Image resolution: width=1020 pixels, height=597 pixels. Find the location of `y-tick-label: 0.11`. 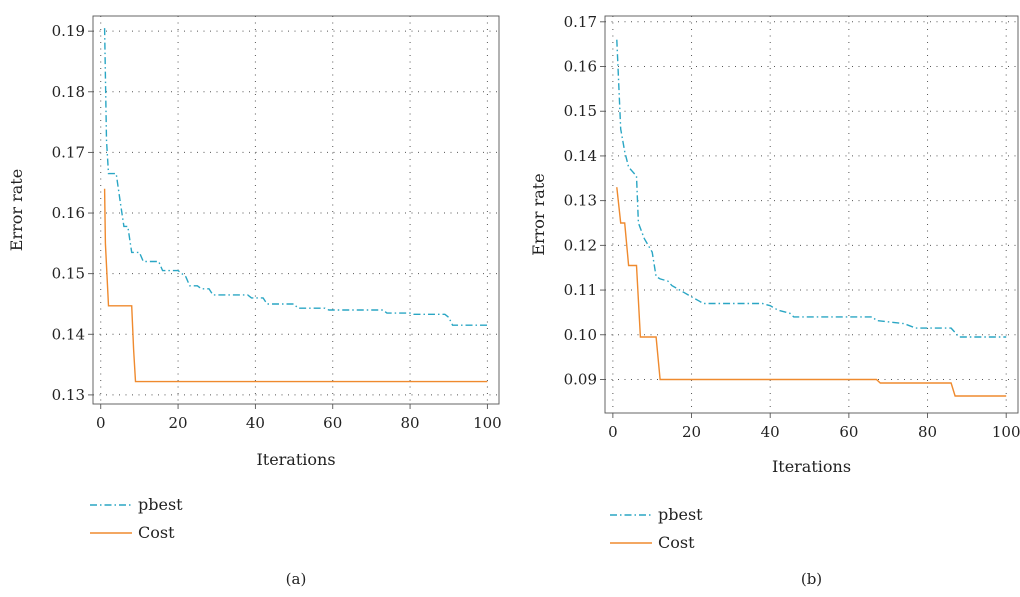

y-tick-label: 0.11 is located at coordinates (580, 290).